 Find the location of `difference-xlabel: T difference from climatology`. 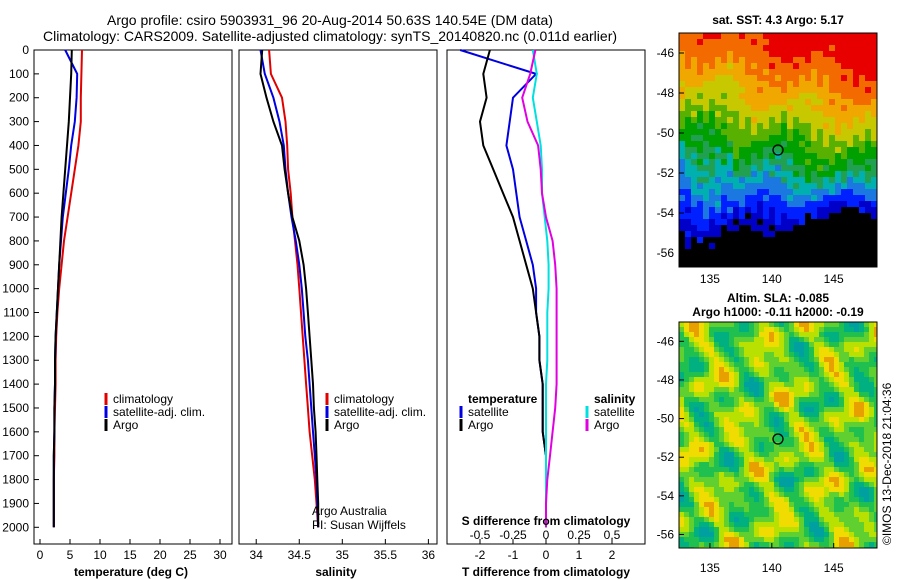

difference-xlabel: T difference from climatology is located at coordinates (546, 572).